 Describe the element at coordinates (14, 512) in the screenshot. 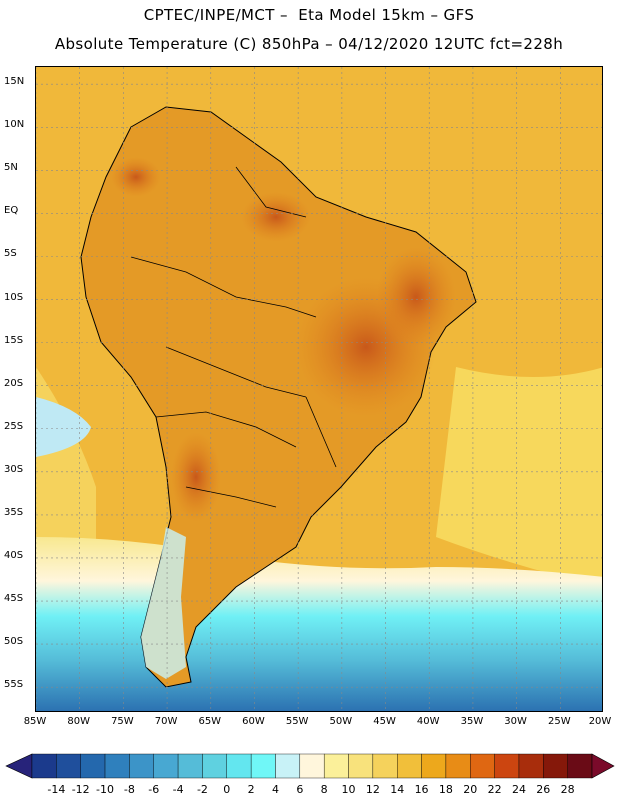

I see `latitude-label: 35S` at that location.